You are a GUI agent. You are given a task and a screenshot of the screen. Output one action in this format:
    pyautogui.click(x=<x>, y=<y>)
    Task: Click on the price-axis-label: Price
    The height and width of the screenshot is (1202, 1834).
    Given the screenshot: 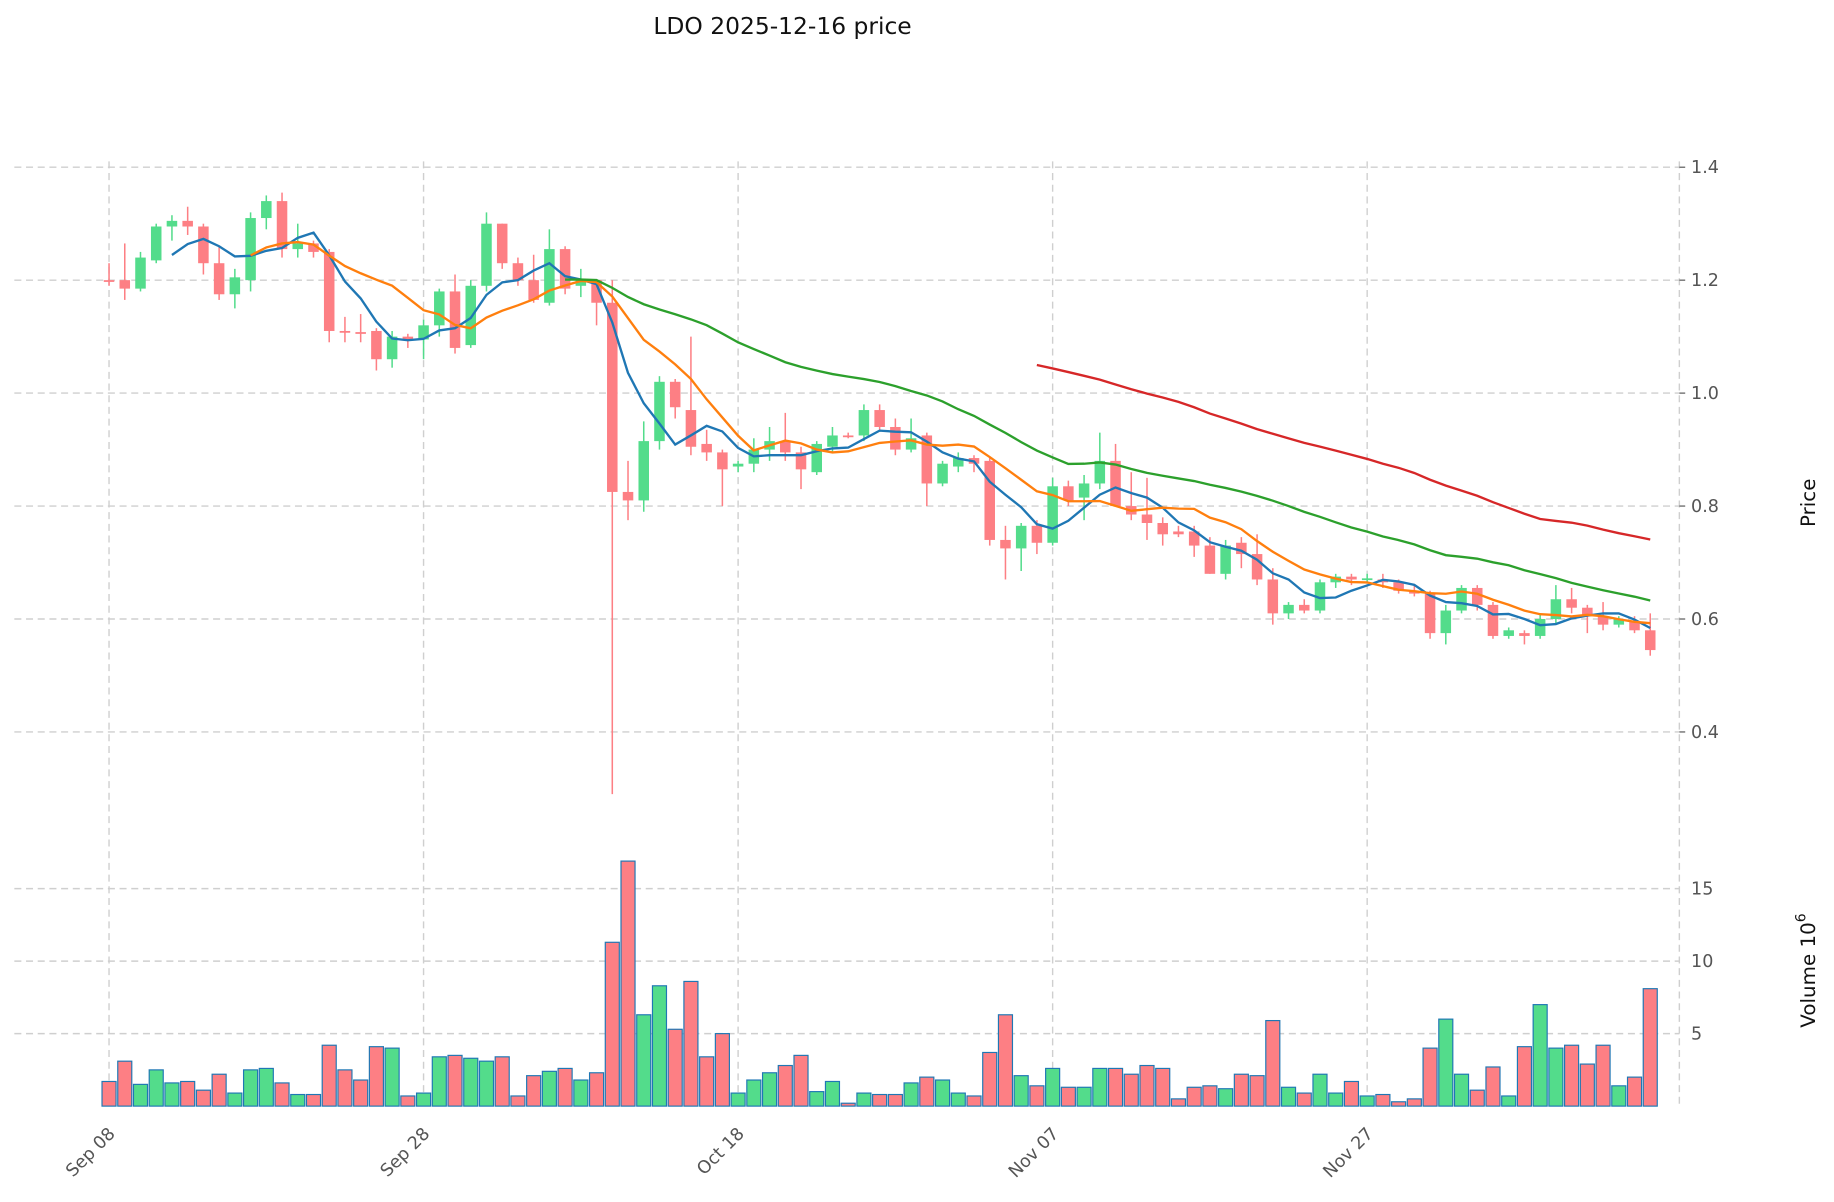 What is the action you would take?
    pyautogui.click(x=1808, y=503)
    